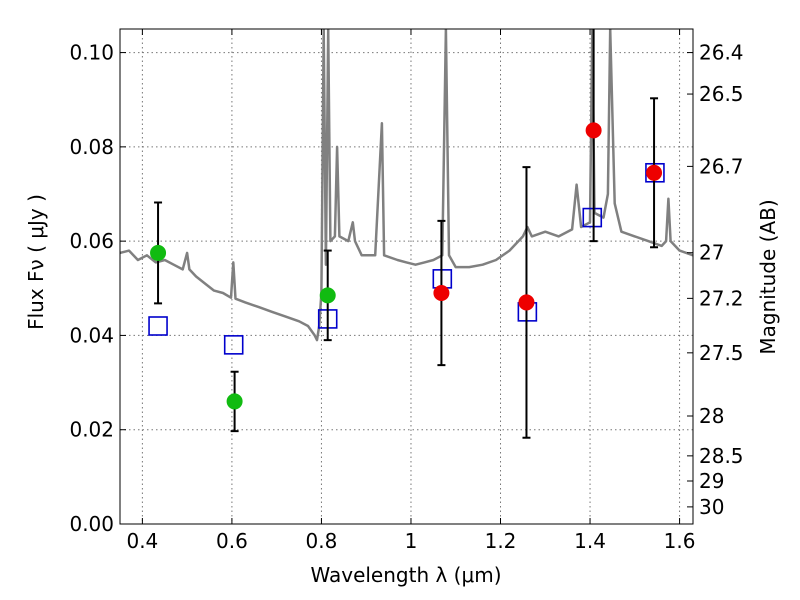 The width and height of the screenshot is (800, 600). I want to click on x-tick-label: 1.6, so click(680, 541).